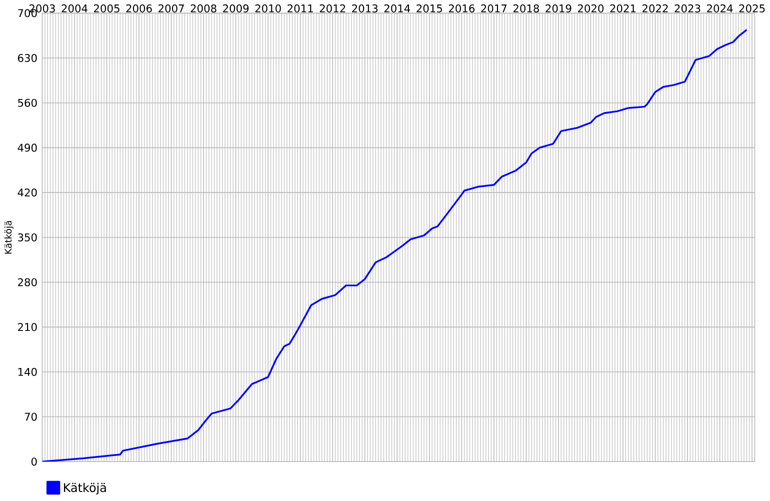 The width and height of the screenshot is (770, 501). Describe the element at coordinates (171, 8) in the screenshot. I see `x-tick-label: 2007` at that location.